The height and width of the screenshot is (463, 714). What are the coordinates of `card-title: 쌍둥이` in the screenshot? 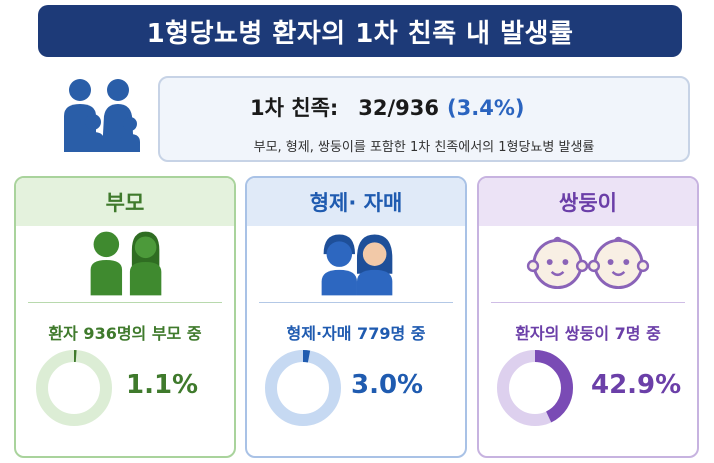 It's located at (588, 203).